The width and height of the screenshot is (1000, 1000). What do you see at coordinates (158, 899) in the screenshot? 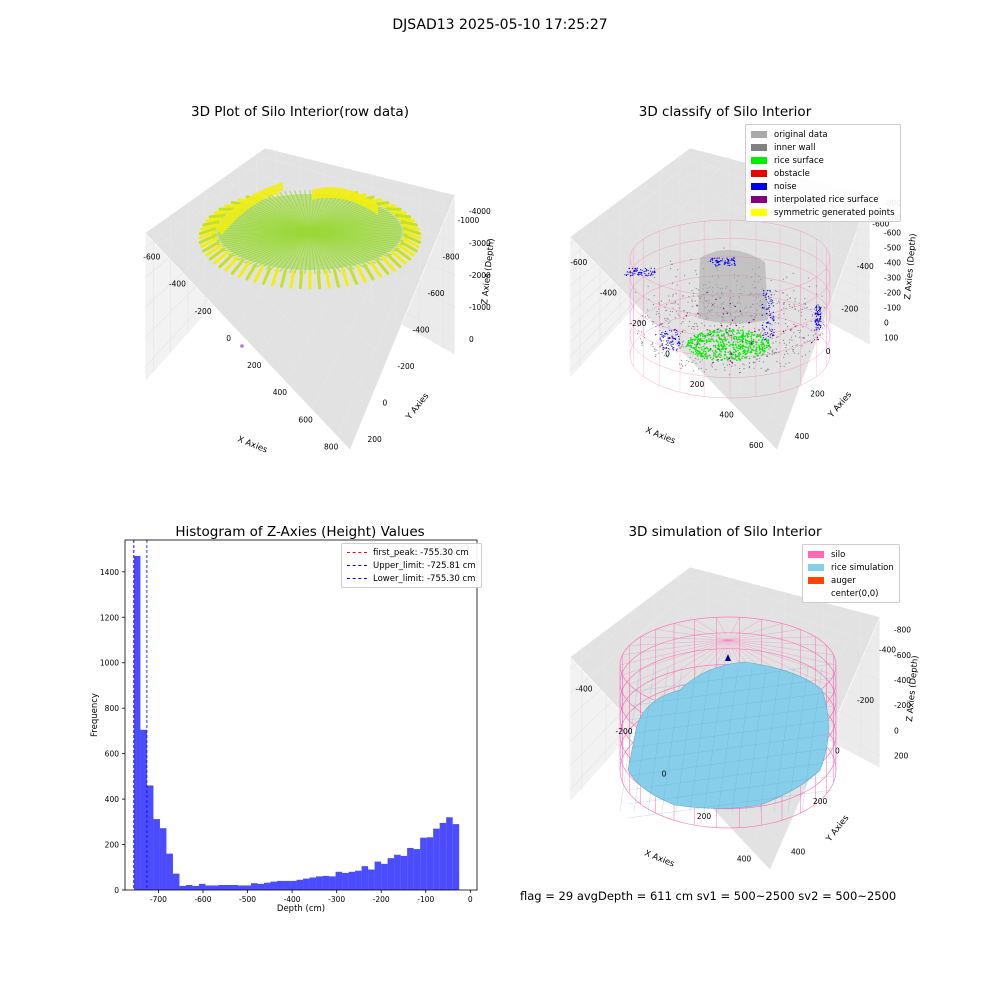
I see `histogram-xtick-label: -700` at bounding box center [158, 899].